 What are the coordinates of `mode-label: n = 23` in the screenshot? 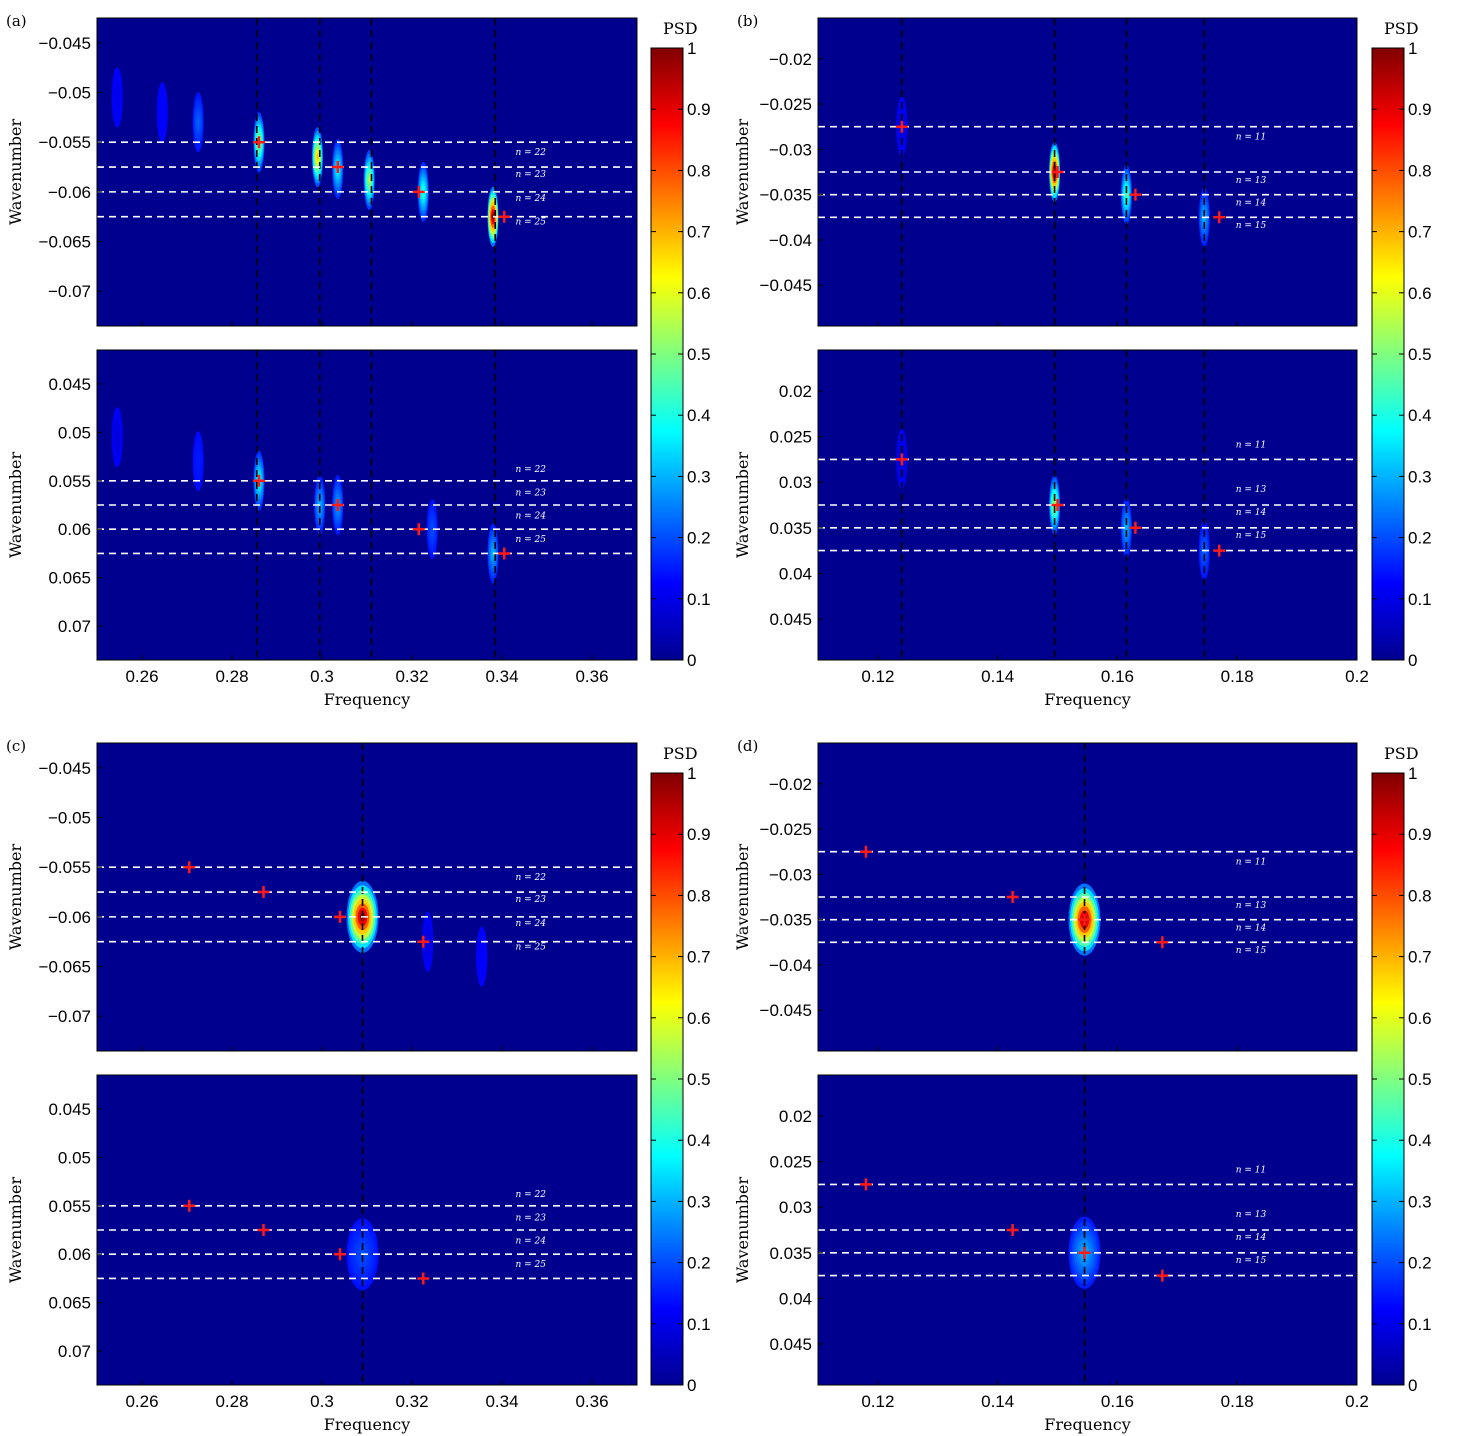 It's located at (531, 900).